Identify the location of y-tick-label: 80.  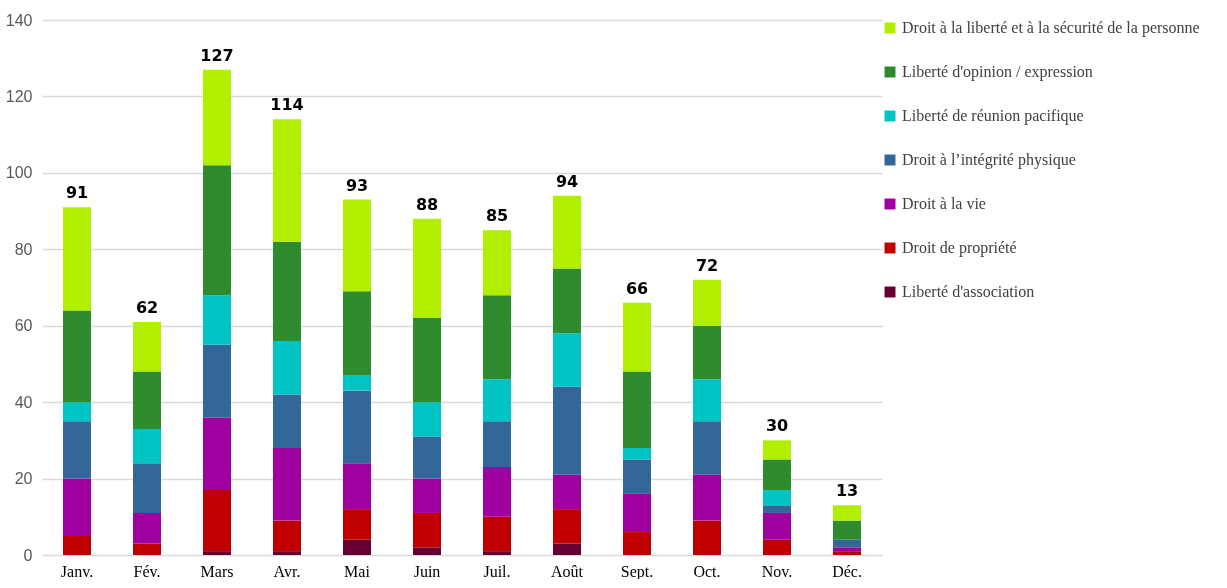
(23, 249).